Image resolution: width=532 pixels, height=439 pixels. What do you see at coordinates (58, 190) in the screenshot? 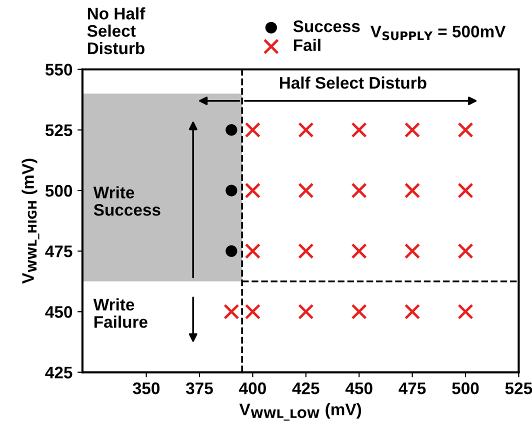
I see `y-tick-label: 500` at bounding box center [58, 190].